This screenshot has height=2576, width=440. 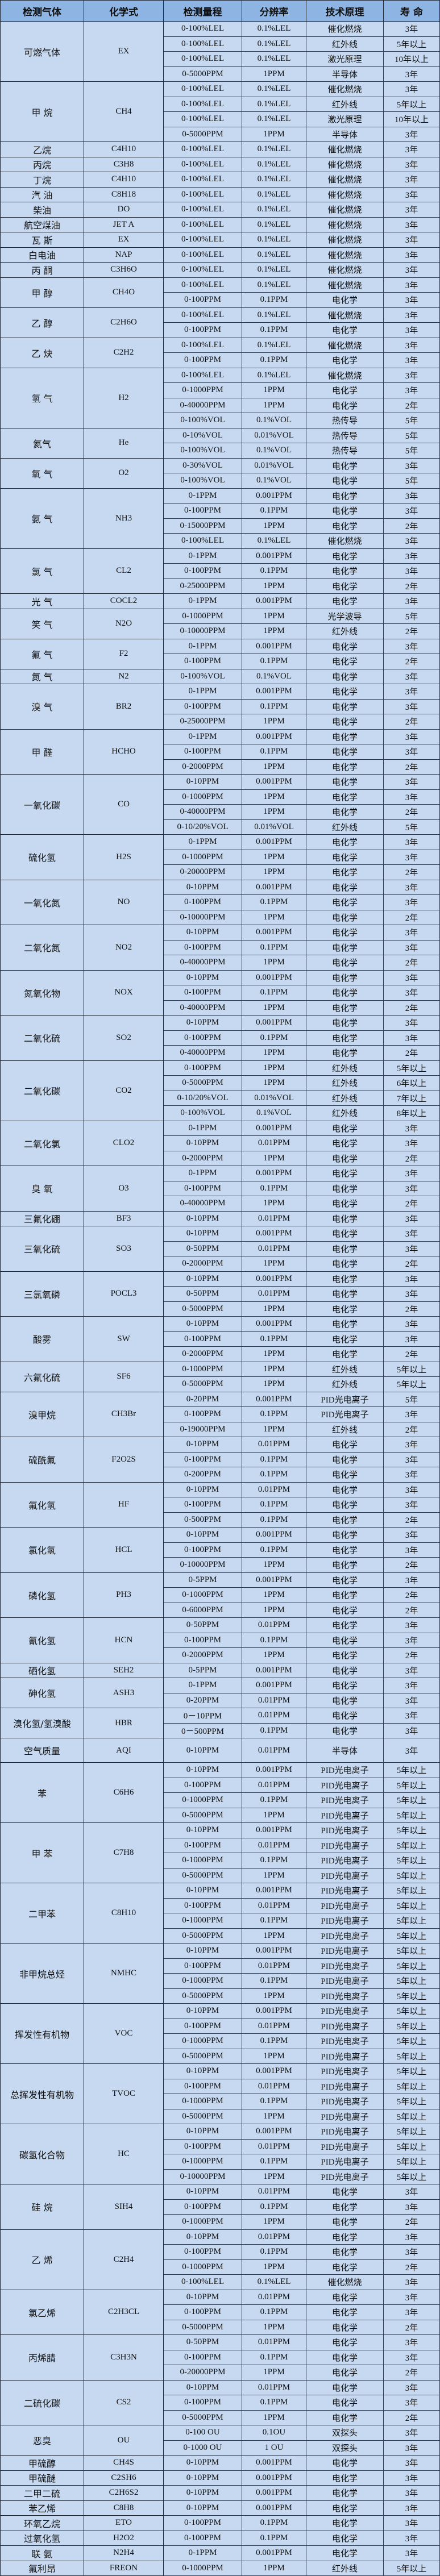 I want to click on gas-name-cell: 苯乙烯, so click(x=42, y=2508).